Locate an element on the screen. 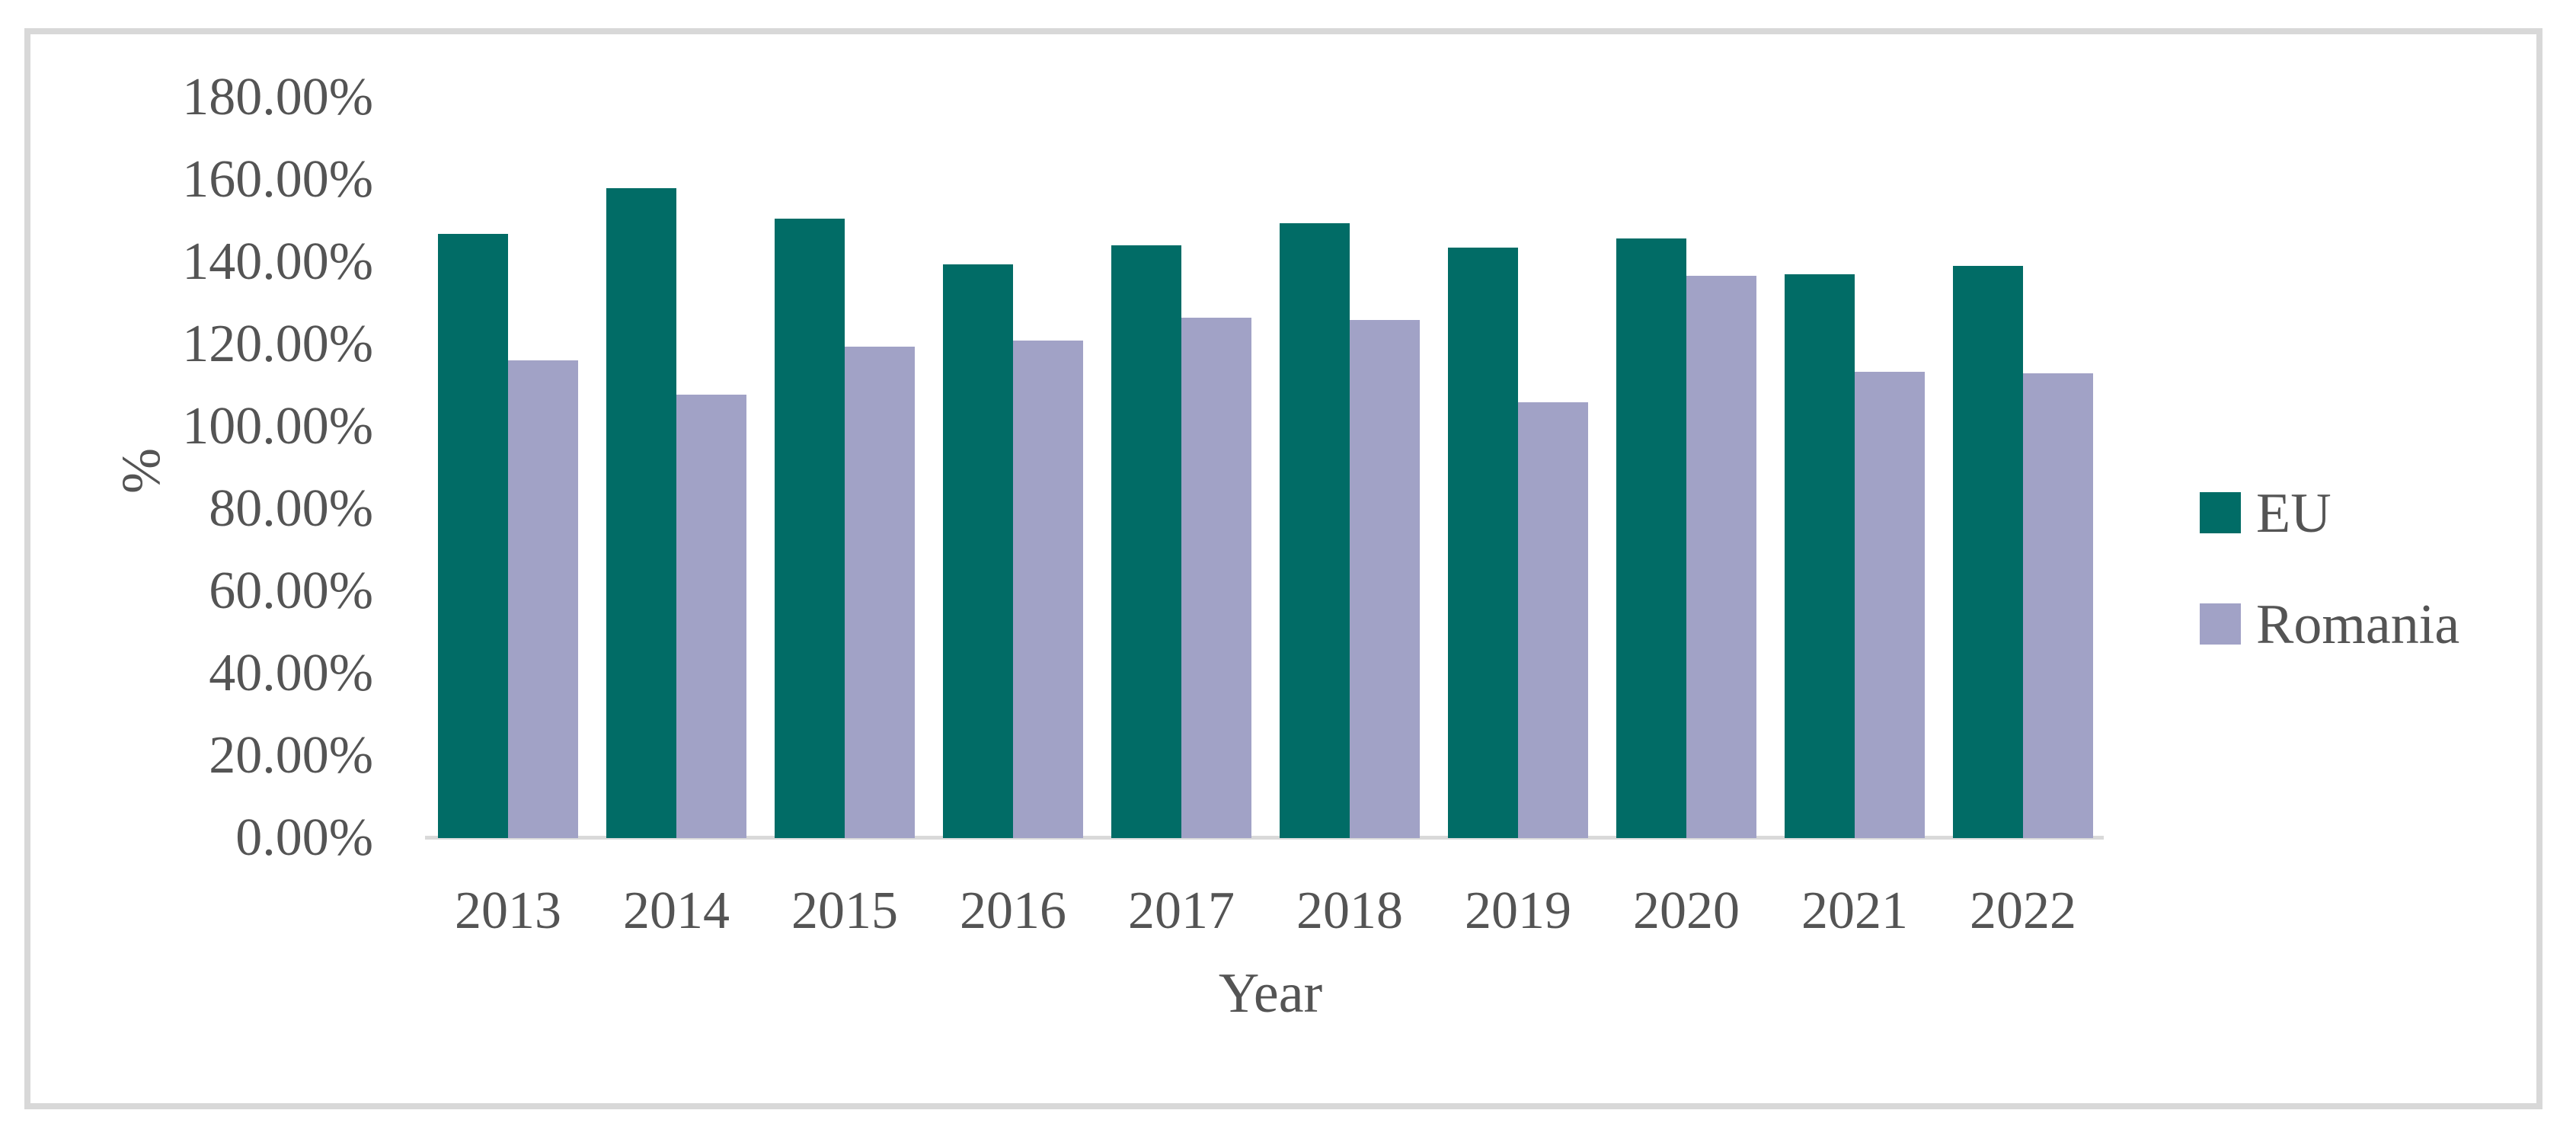 This screenshot has width=2576, height=1139. x-tick-label-2013: 2013 is located at coordinates (508, 911).